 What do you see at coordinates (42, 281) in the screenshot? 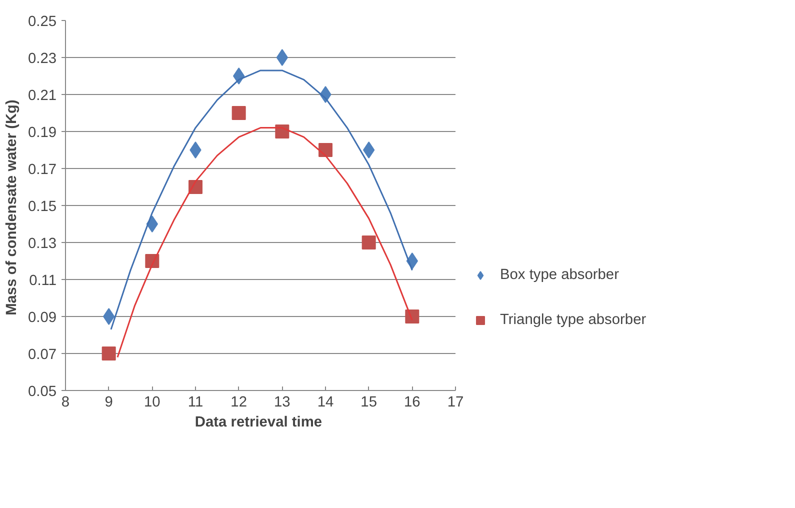
I see `y-tick-label: 0.11` at bounding box center [42, 281].